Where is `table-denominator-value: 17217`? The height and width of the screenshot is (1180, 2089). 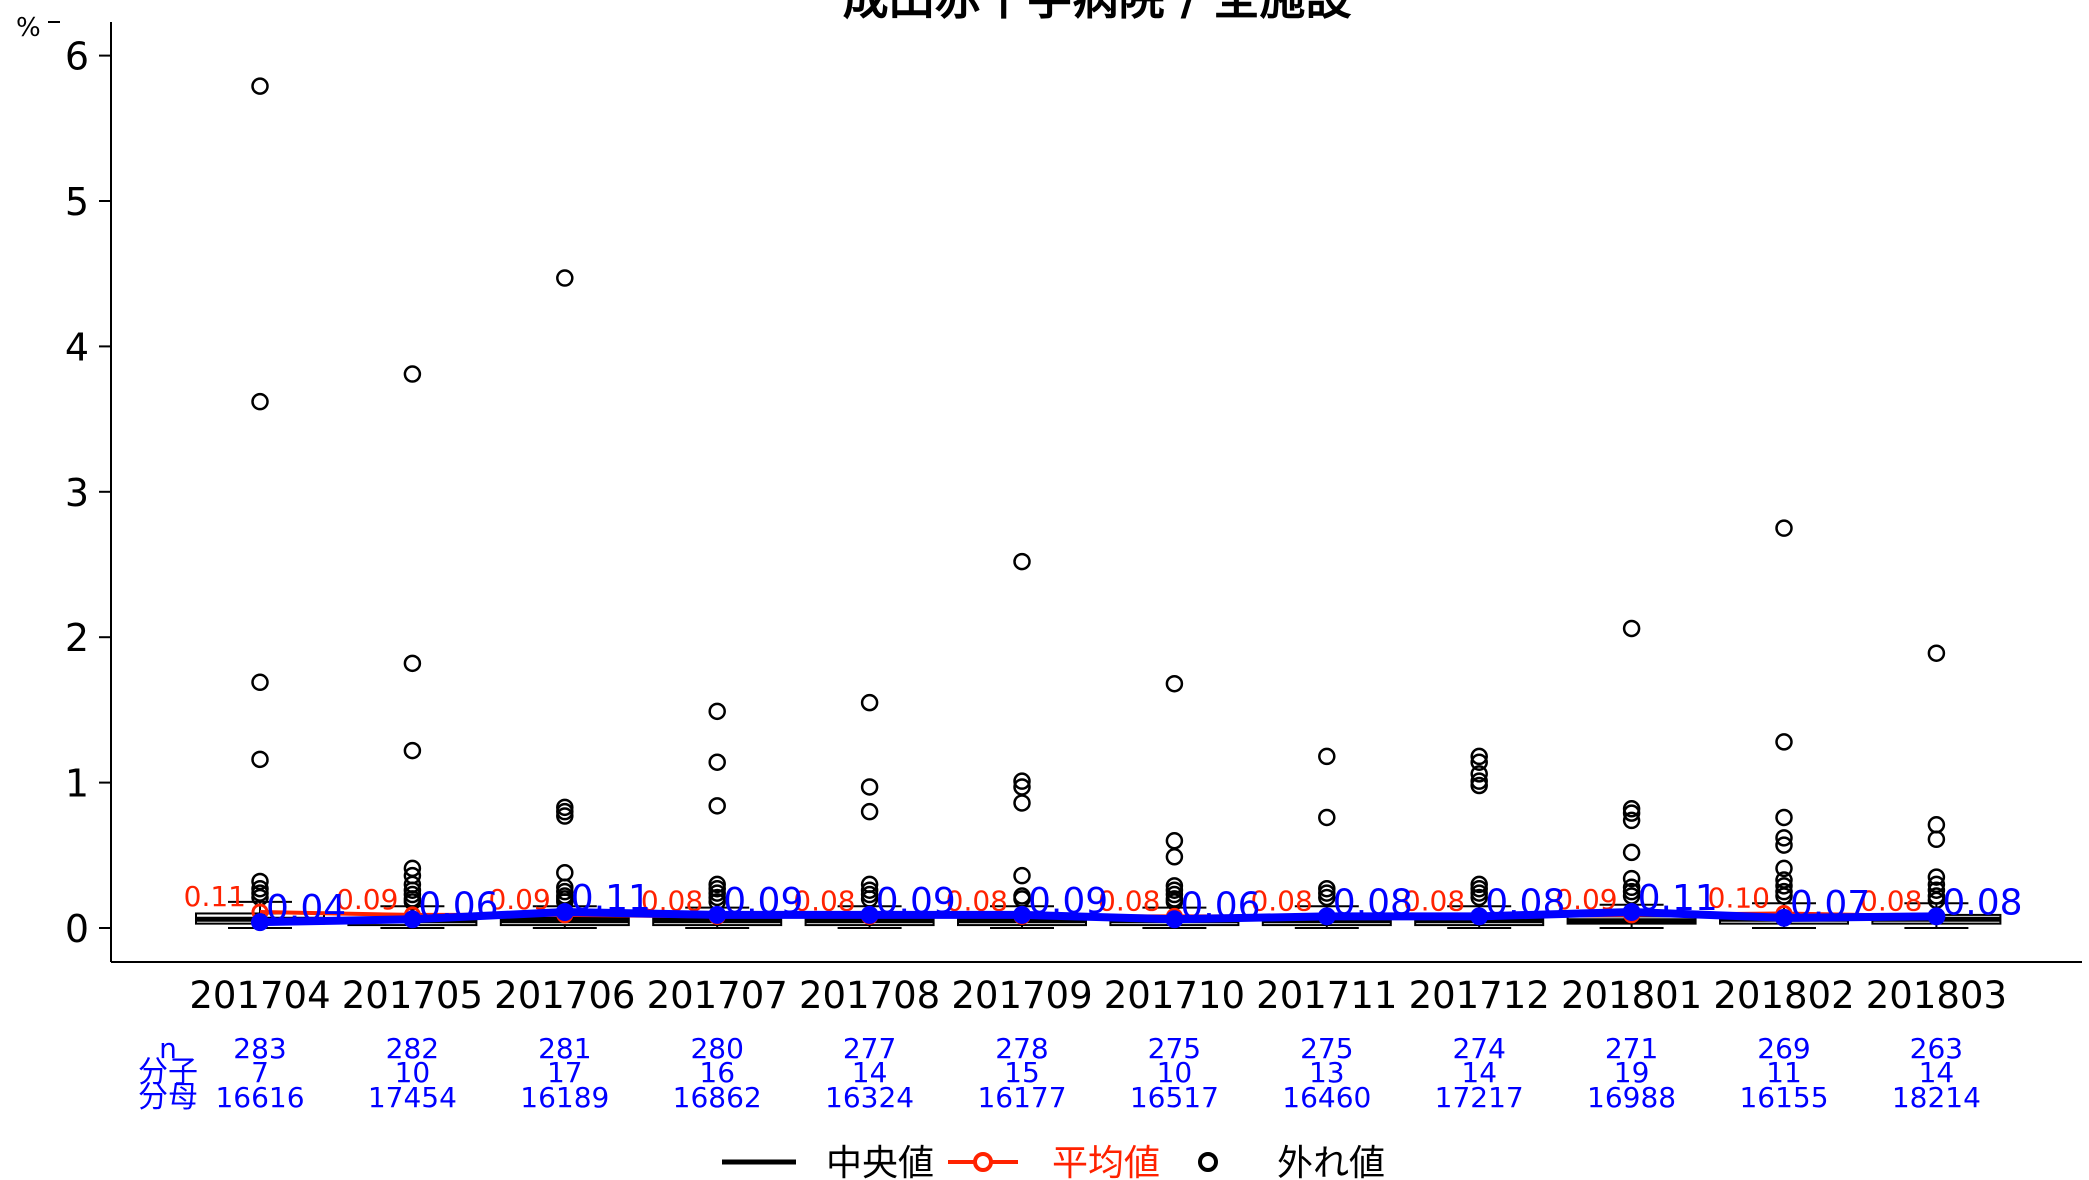 table-denominator-value: 17217 is located at coordinates (1479, 1097).